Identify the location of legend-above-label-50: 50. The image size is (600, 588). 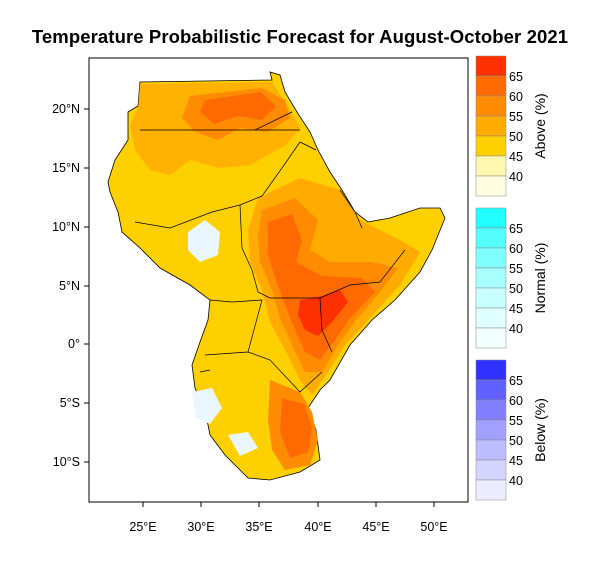
(516, 137).